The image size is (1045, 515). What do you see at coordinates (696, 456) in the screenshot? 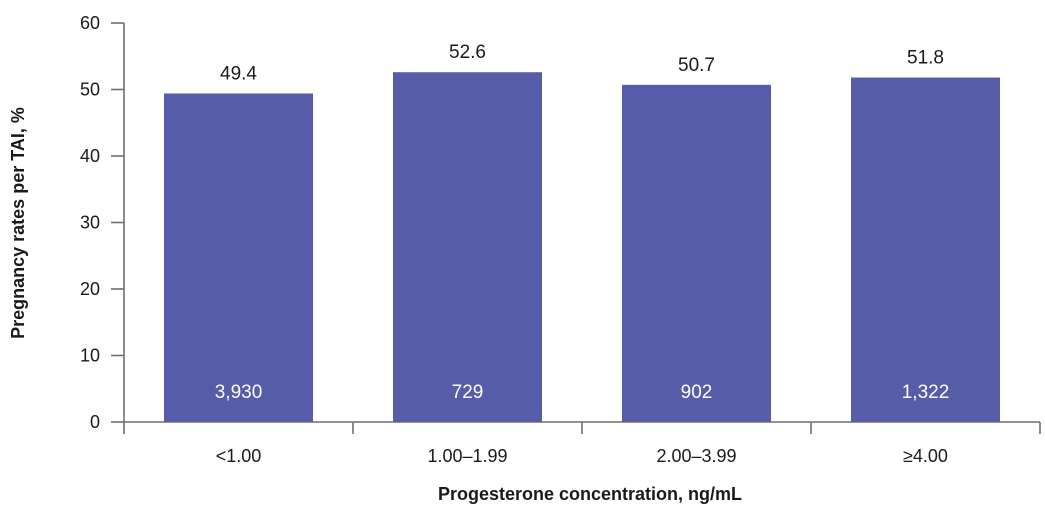
I see `x-tick-label: 2.00–3.99` at bounding box center [696, 456].